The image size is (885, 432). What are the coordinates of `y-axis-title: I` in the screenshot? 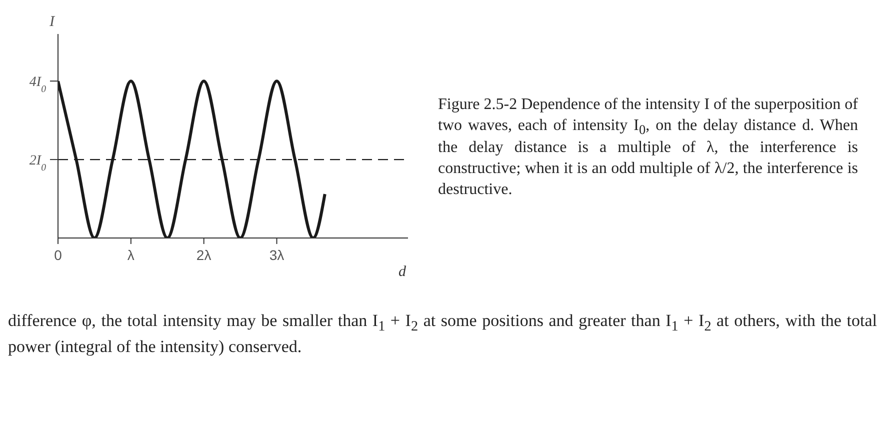 It's located at (52, 22).